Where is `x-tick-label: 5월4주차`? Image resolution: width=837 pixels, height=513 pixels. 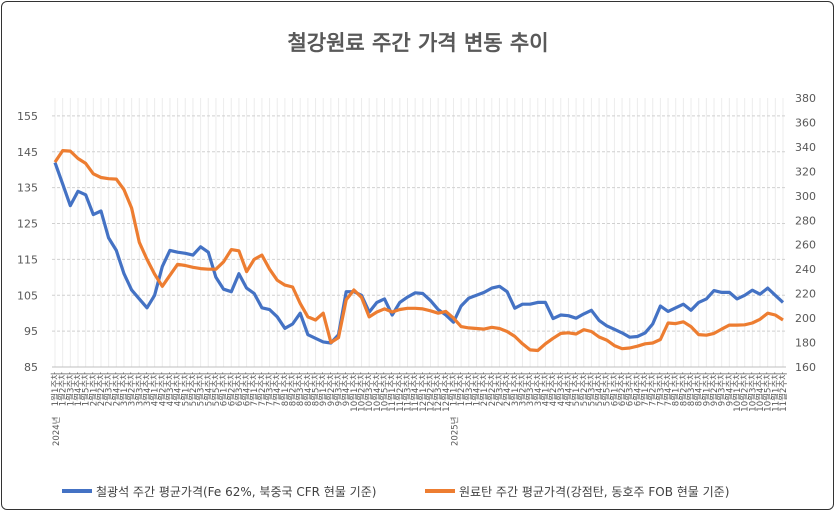 x-tick-label: 5월4주차 is located at coordinates (599, 389).